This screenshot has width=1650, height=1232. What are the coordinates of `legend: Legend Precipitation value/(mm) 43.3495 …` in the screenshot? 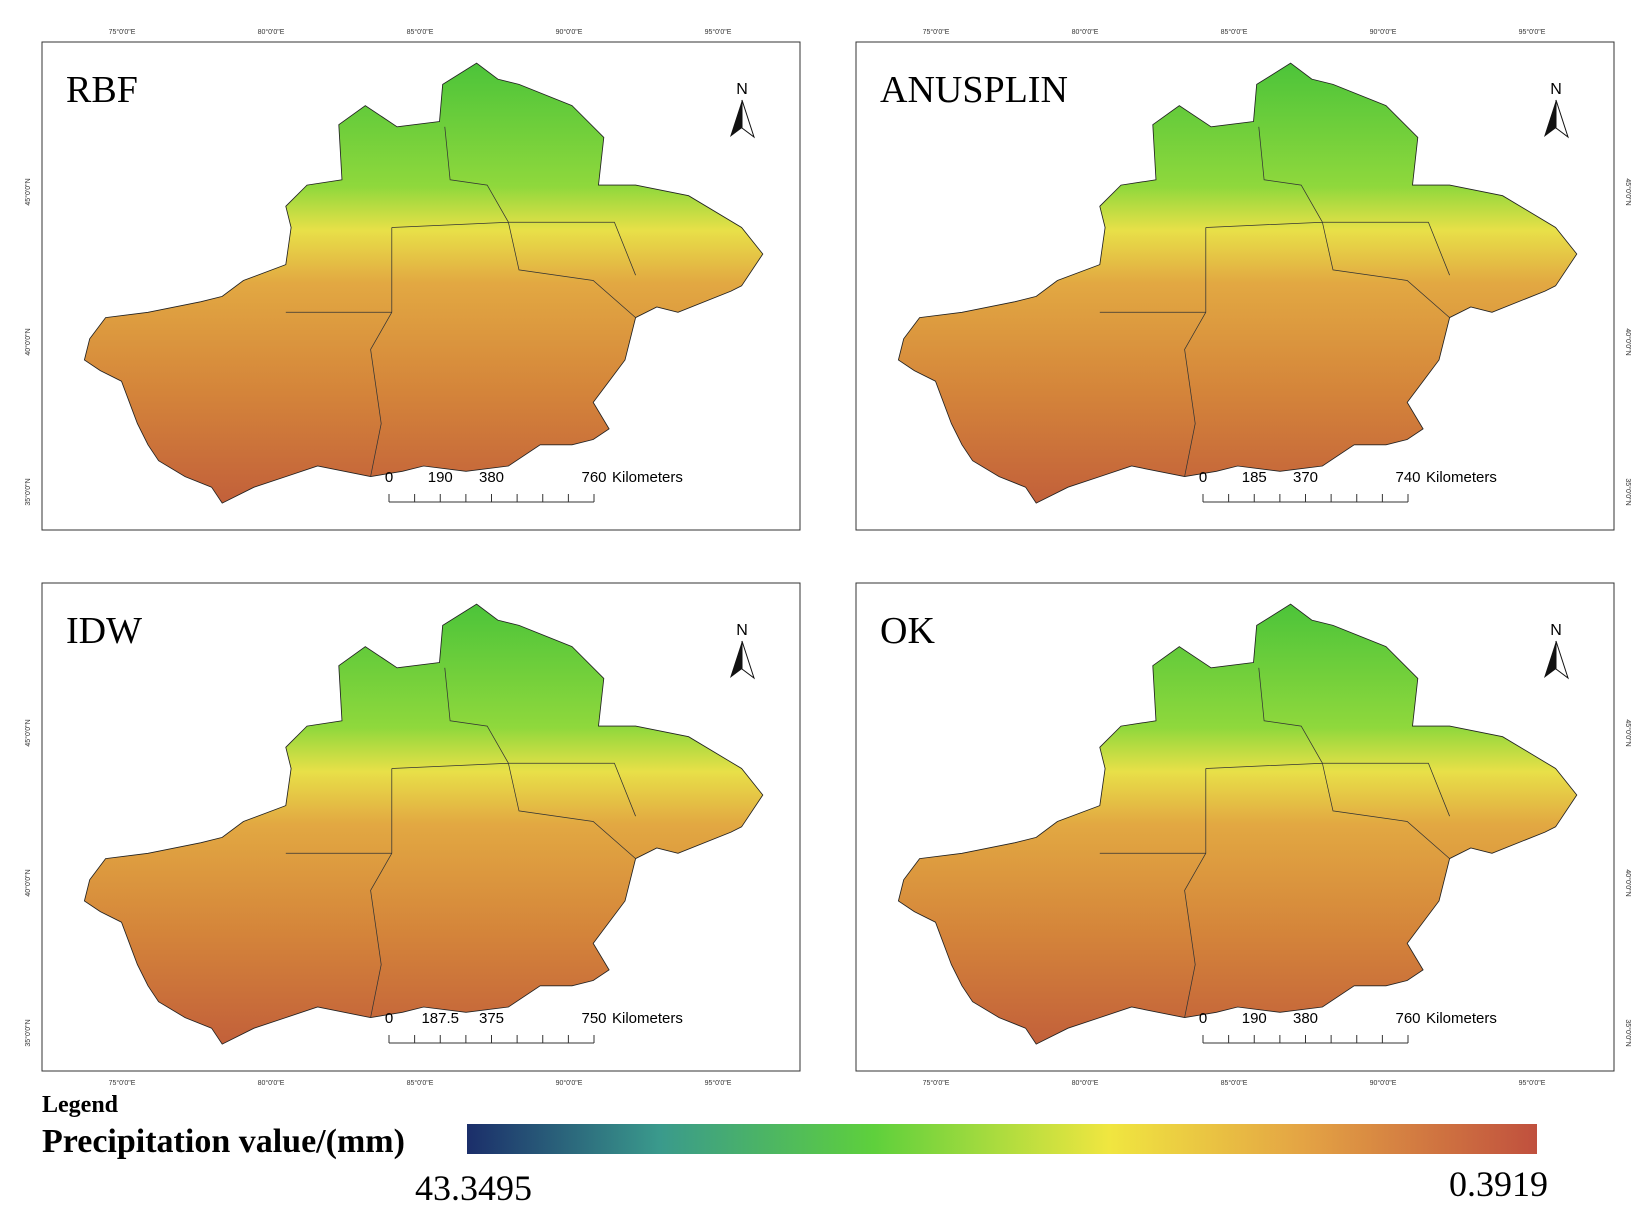 It's located at (795, 1150).